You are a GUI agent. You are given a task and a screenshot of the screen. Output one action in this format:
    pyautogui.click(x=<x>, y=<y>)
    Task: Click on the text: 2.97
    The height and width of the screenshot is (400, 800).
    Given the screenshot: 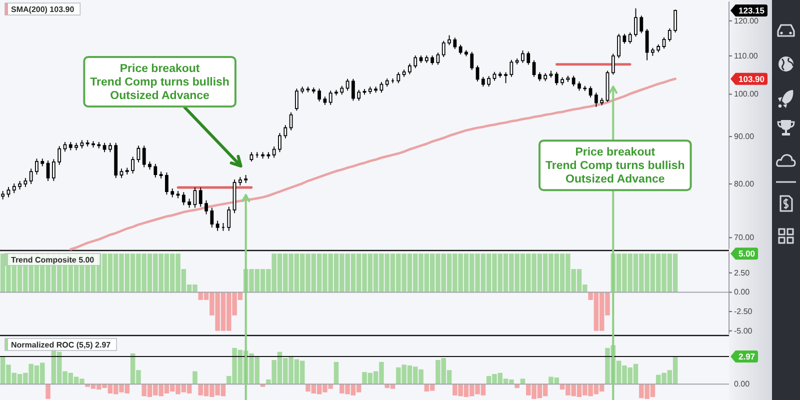 What is the action you would take?
    pyautogui.click(x=747, y=356)
    